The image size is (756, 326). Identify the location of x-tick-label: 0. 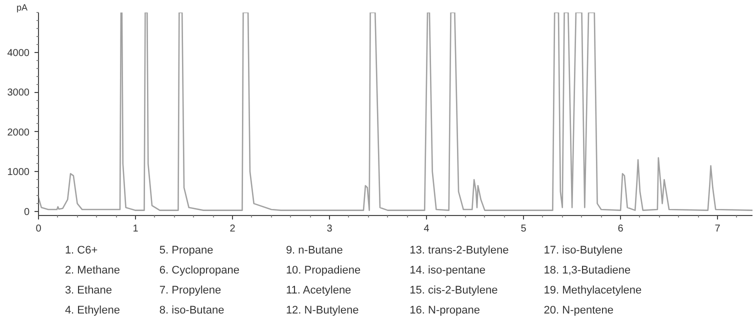
(39, 229).